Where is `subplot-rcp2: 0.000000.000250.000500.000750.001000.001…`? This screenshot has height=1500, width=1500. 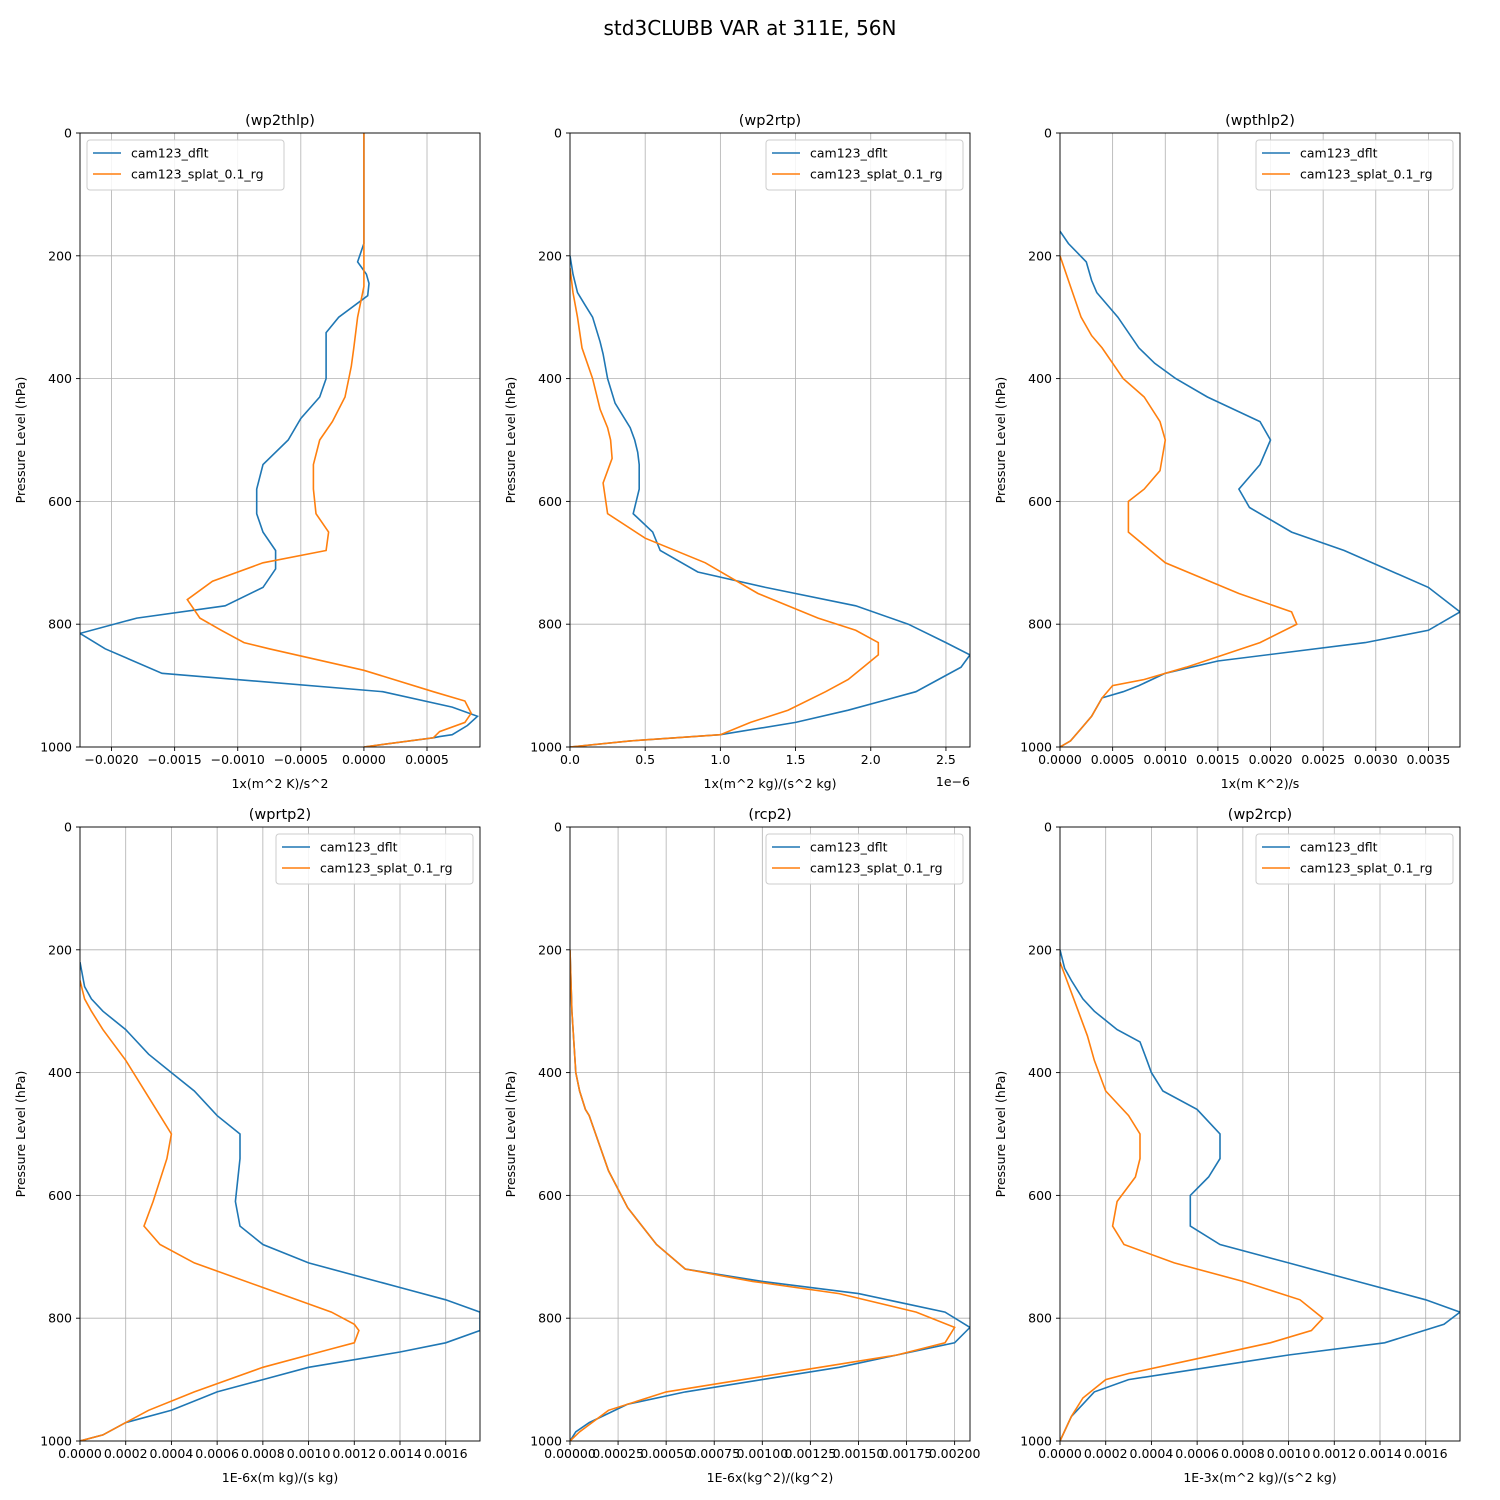
subplot-rcp2: 0.000000.000250.000500.000750.001000.001… is located at coordinates (742, 1146).